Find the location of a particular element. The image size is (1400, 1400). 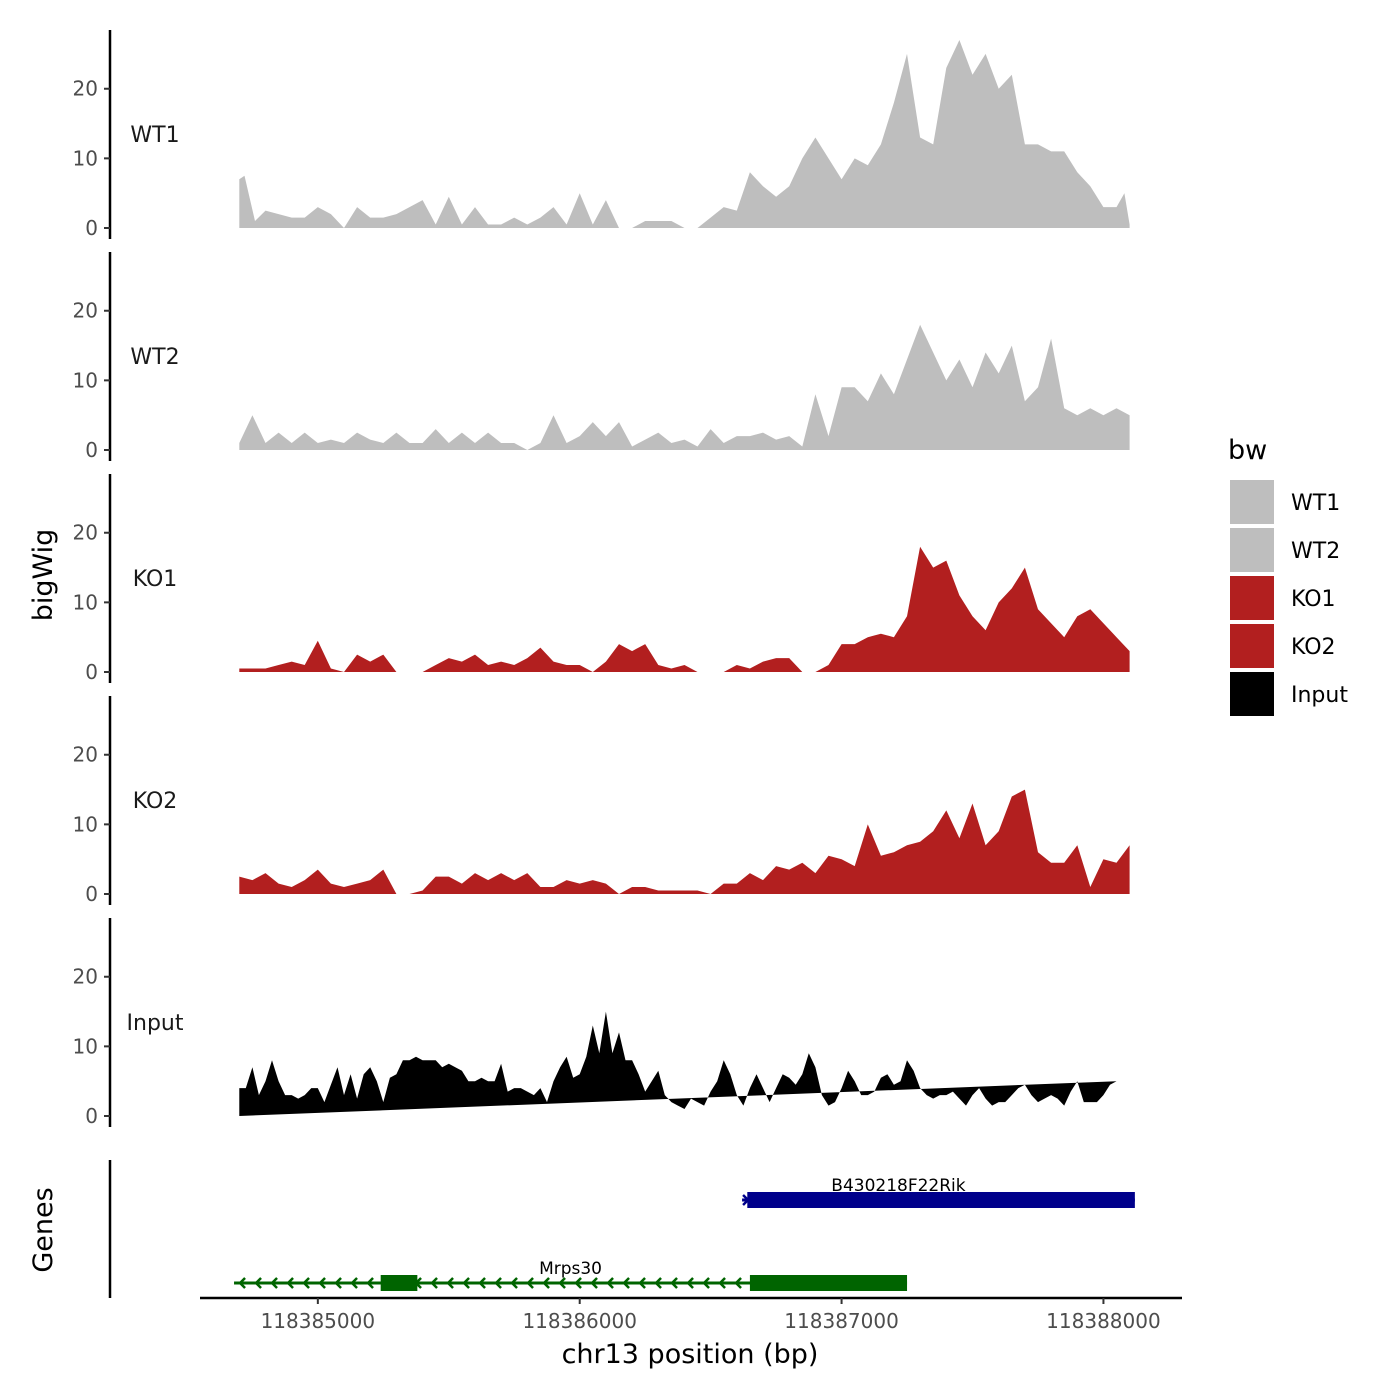

signal-area-ko2 is located at coordinates (684, 841).